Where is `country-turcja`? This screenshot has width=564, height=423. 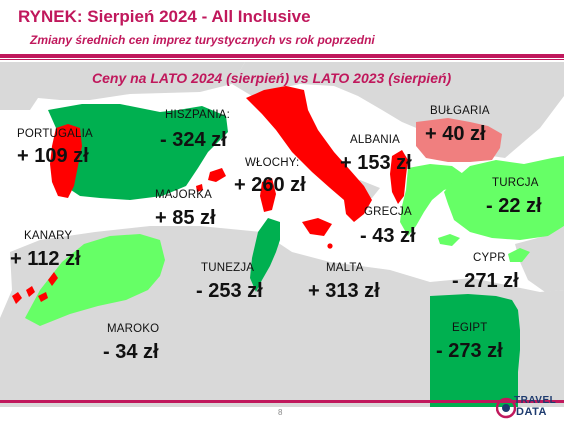 country-turcja is located at coordinates (504, 198).